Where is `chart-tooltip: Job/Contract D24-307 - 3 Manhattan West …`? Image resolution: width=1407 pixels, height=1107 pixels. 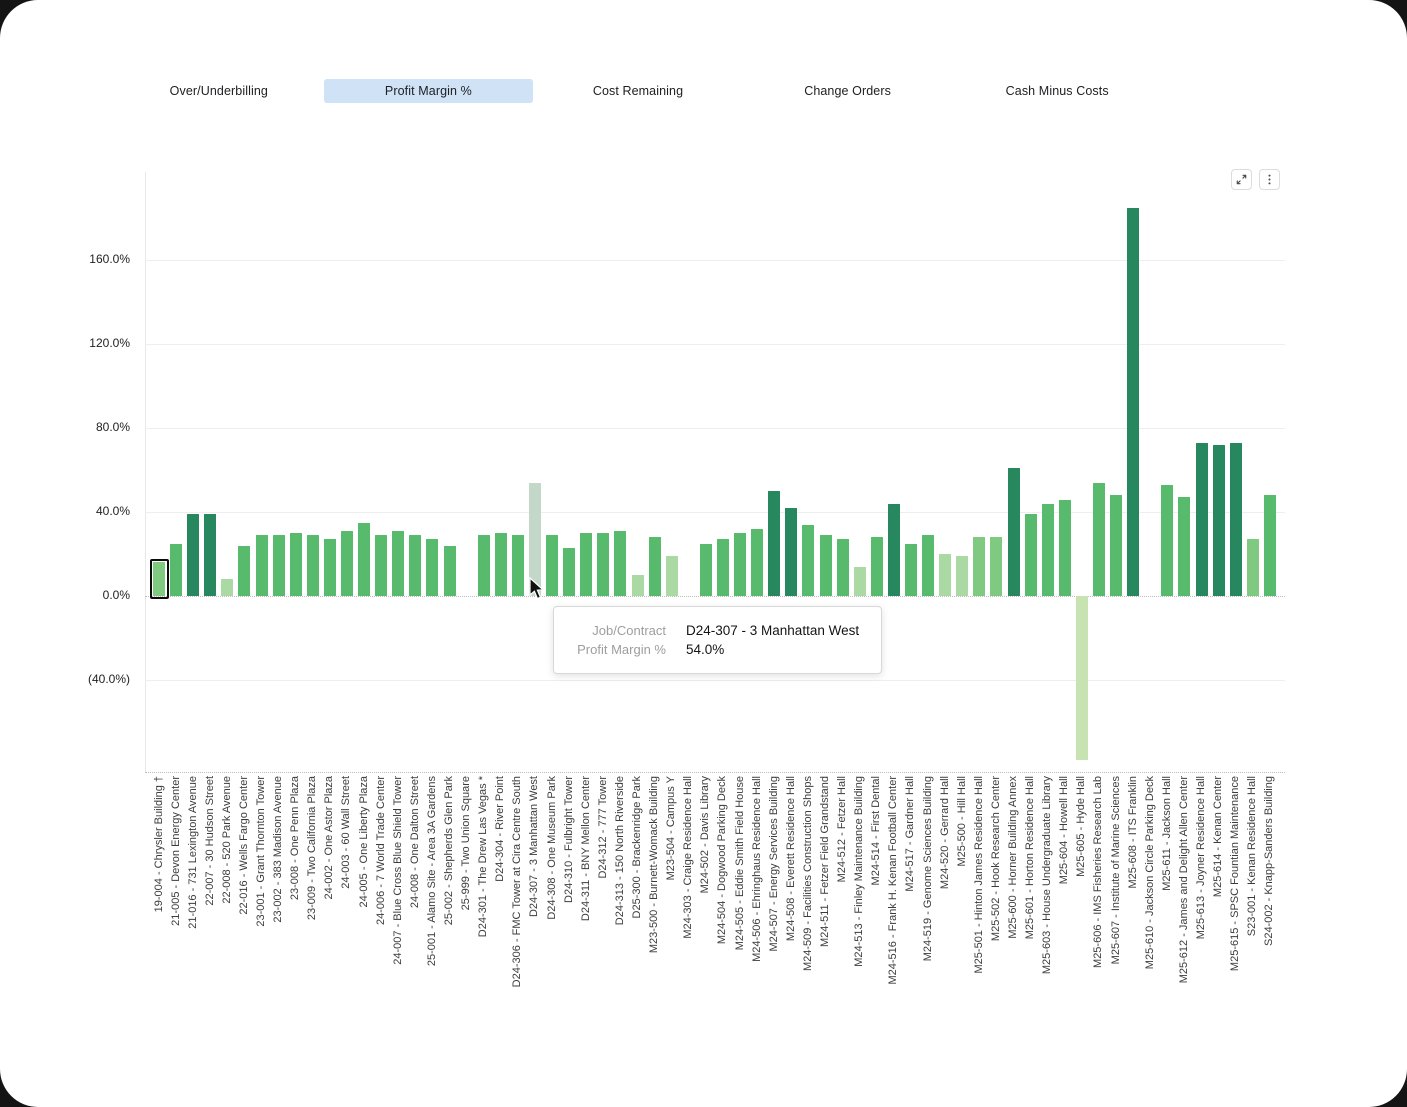 chart-tooltip: Job/Contract D24-307 - 3 Manhattan West … is located at coordinates (718, 640).